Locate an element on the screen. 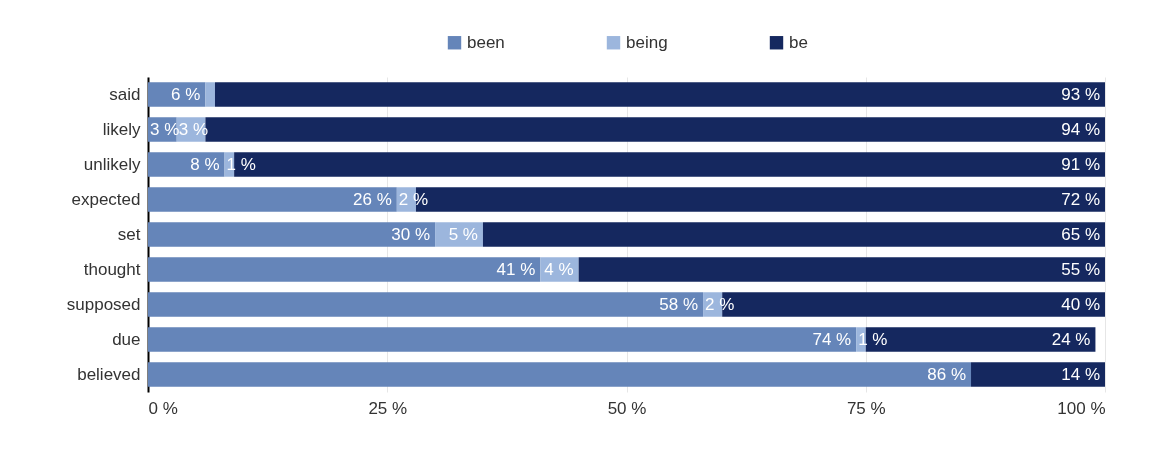  y-tick-label: said is located at coordinates (125, 94).